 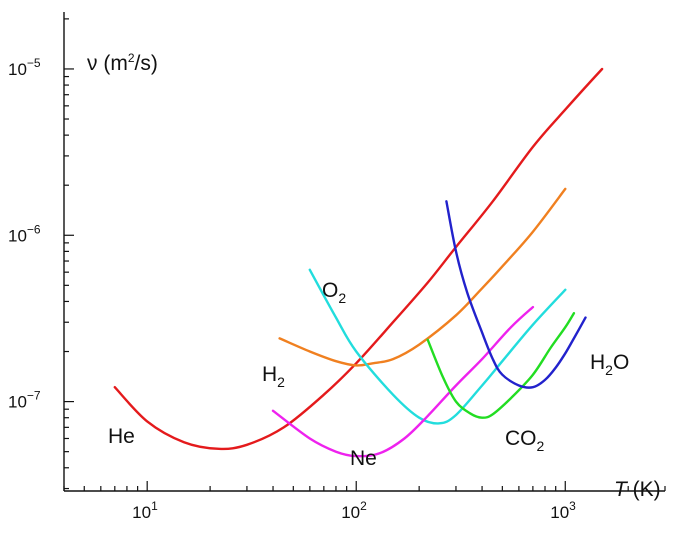 I want to click on y-tick-labels: 10⁻⁵ 10⁻⁶ 10⁻⁷, so click(x=24, y=234).